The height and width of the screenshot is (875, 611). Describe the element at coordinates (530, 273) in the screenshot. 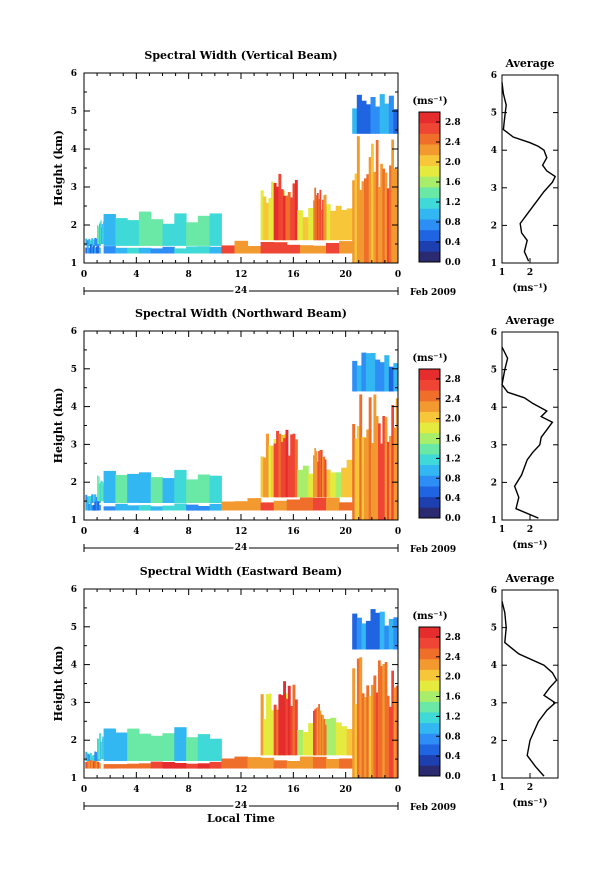

I see `average-x-tick-label: 2` at that location.